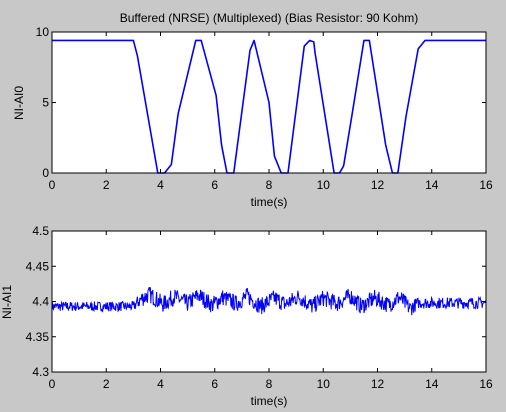 Image resolution: width=506 pixels, height=412 pixels. Describe the element at coordinates (38, 337) in the screenshot. I see `bottom-y-tick-label: 4.35` at that location.